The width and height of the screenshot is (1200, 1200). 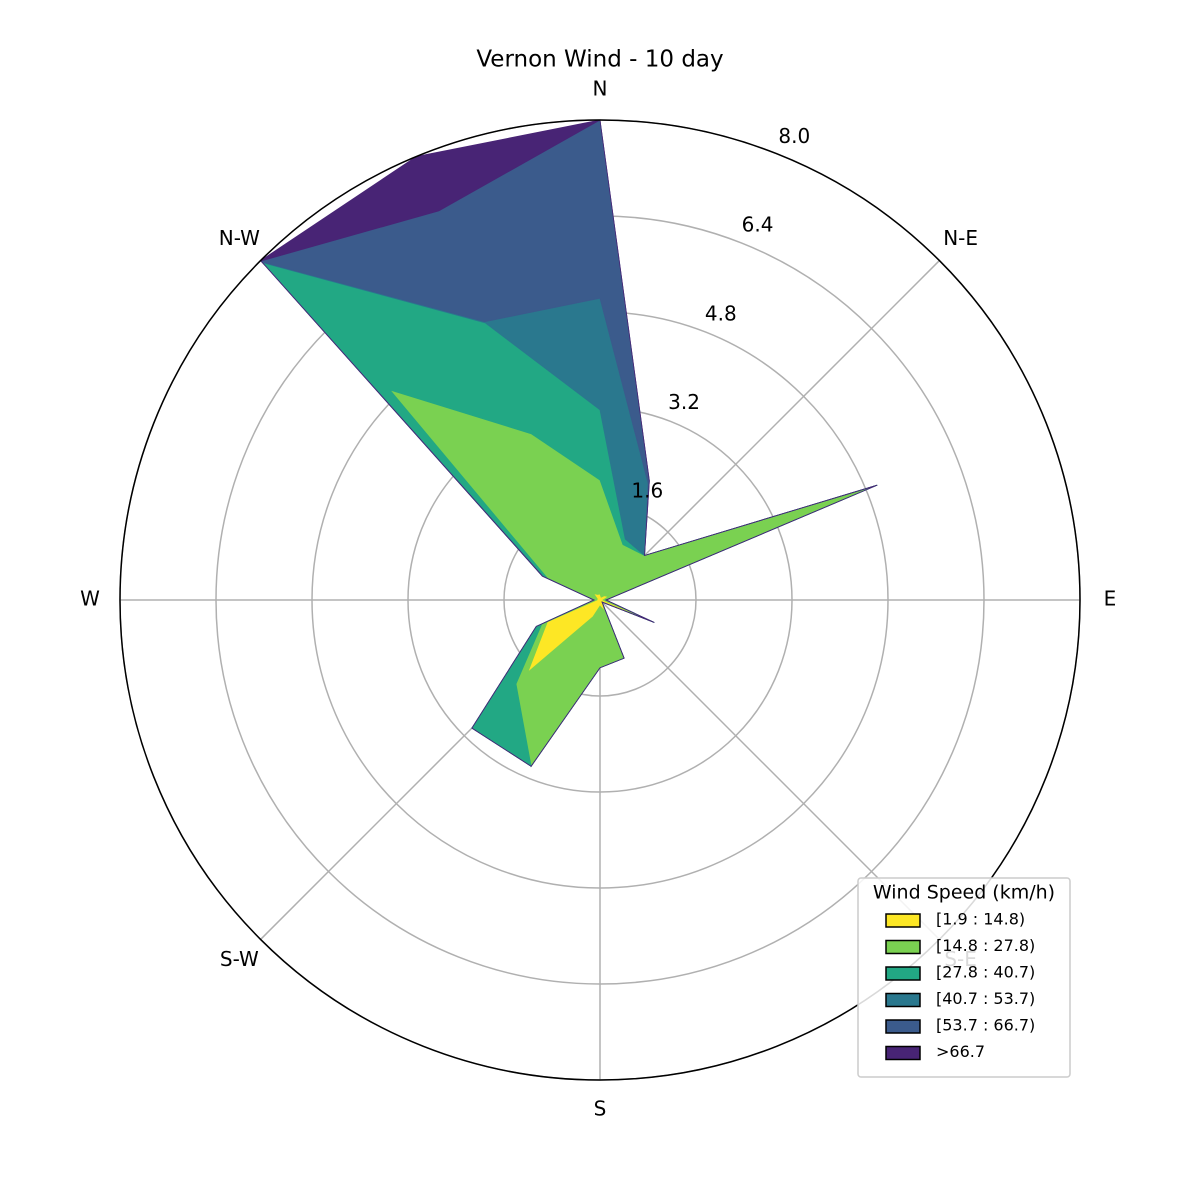 What do you see at coordinates (758, 225) in the screenshot?
I see `r-tick-label: 6.4` at bounding box center [758, 225].